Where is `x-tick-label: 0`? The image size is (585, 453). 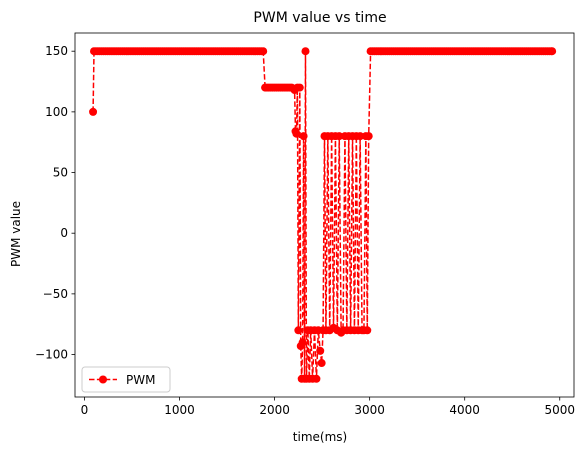
x-tick-label: 0 is located at coordinates (85, 410).